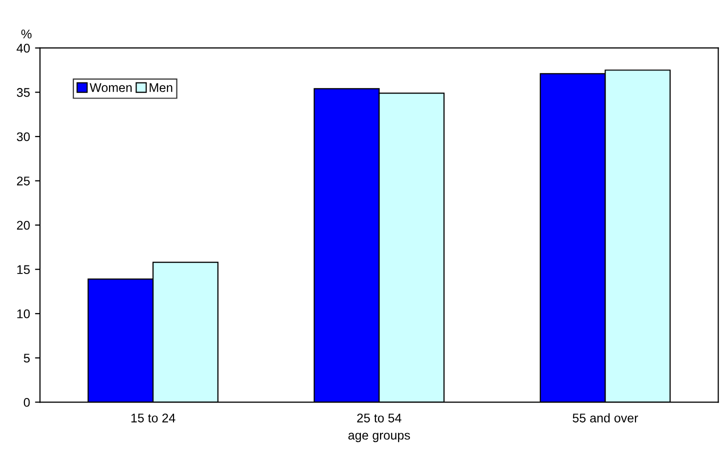 Image resolution: width=727 pixels, height=457 pixels. I want to click on y-tick-label: 30, so click(23, 137).